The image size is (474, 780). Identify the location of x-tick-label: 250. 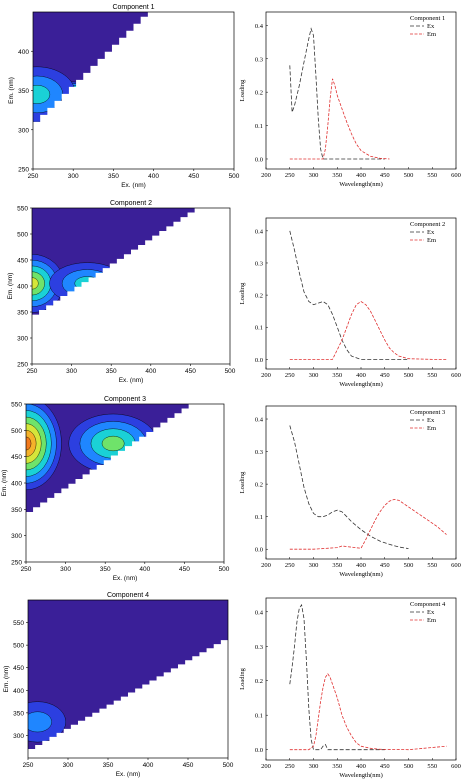
(33, 176).